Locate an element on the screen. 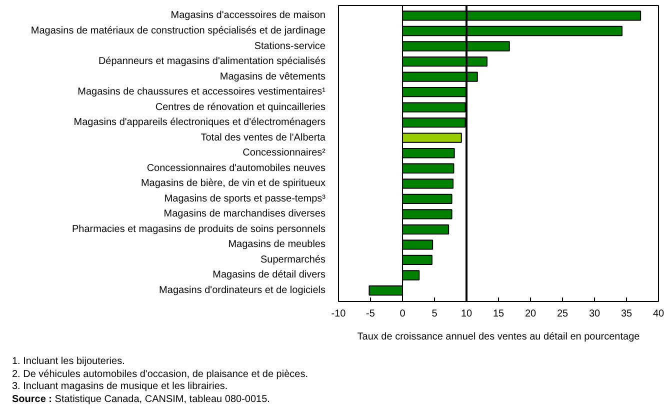 This screenshot has width=670, height=418. y-tick-label: Magasins de bière, de vin et de spiritueux is located at coordinates (233, 184).